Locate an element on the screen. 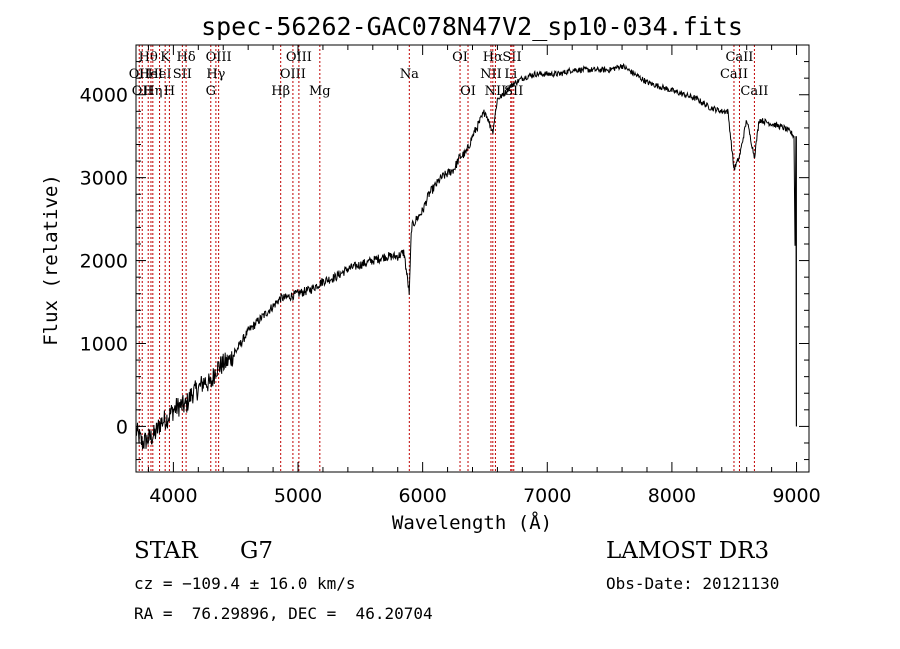 The image size is (900, 649). spectral-line-label: H is located at coordinates (169, 91).